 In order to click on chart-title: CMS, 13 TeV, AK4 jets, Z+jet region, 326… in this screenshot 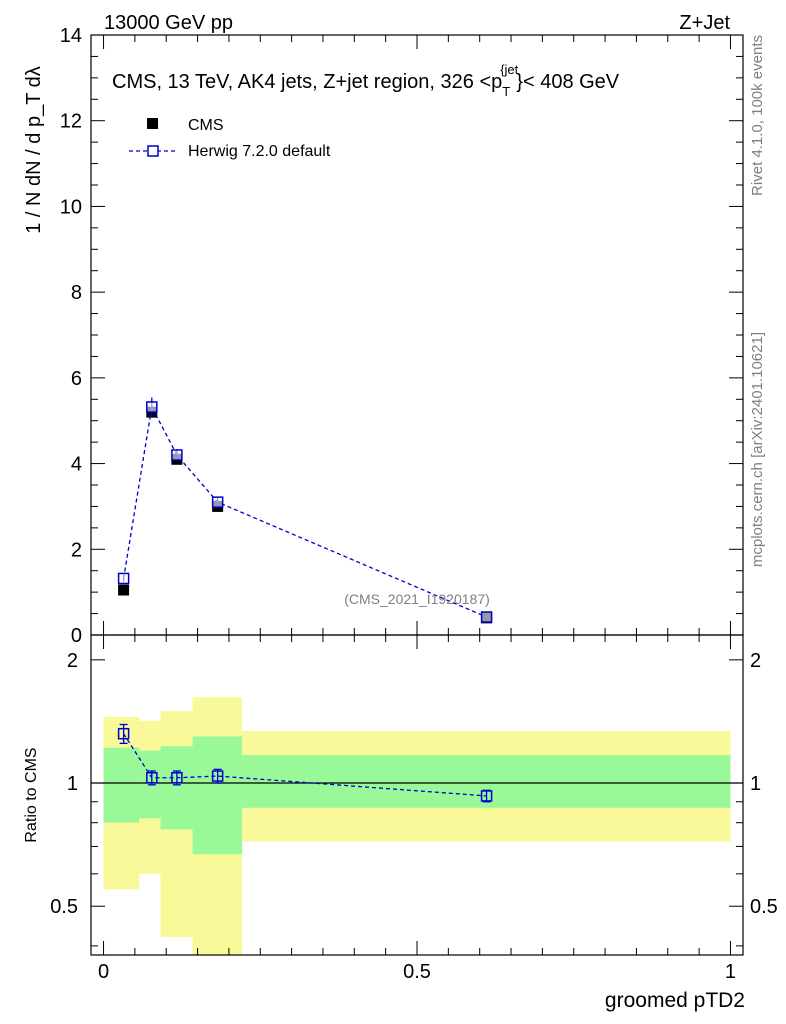, I will do `click(366, 80)`.